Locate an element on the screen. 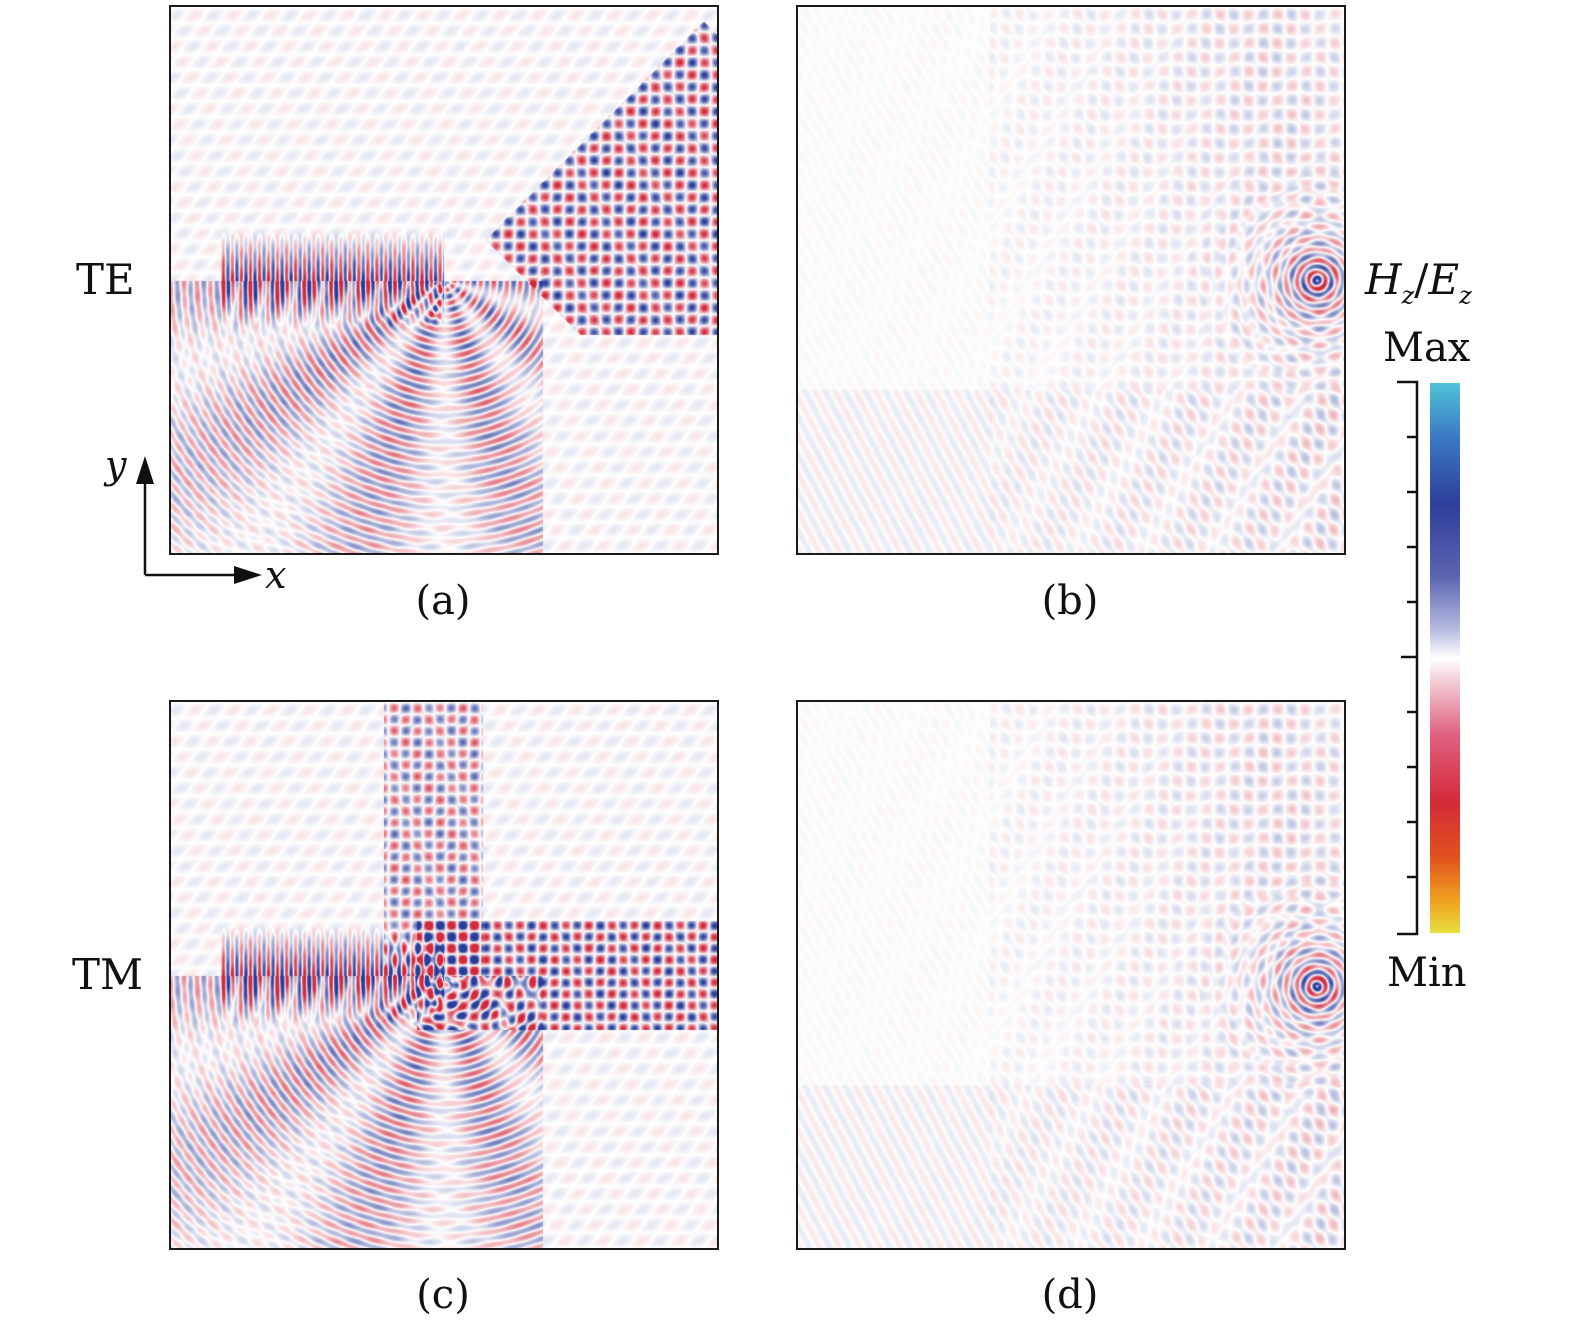 This screenshot has width=1575, height=1331. field-map-panel-d is located at coordinates (1071, 975).